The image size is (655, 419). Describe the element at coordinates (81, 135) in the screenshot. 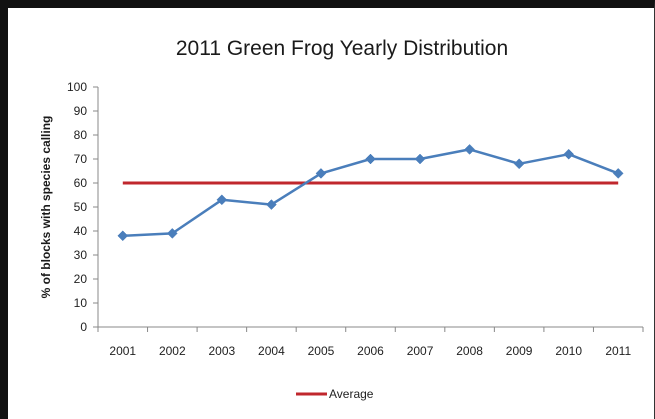

I see `y-tick-label: 80` at that location.